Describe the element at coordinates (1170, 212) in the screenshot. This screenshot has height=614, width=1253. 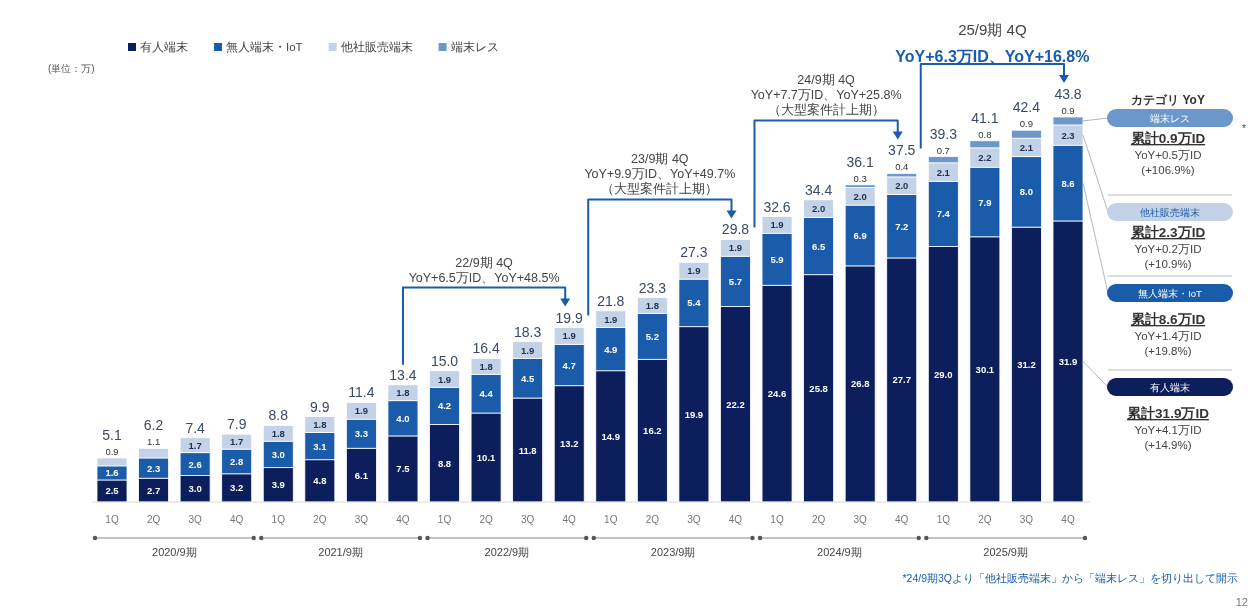
I see `text: 他社販売端末` at that location.